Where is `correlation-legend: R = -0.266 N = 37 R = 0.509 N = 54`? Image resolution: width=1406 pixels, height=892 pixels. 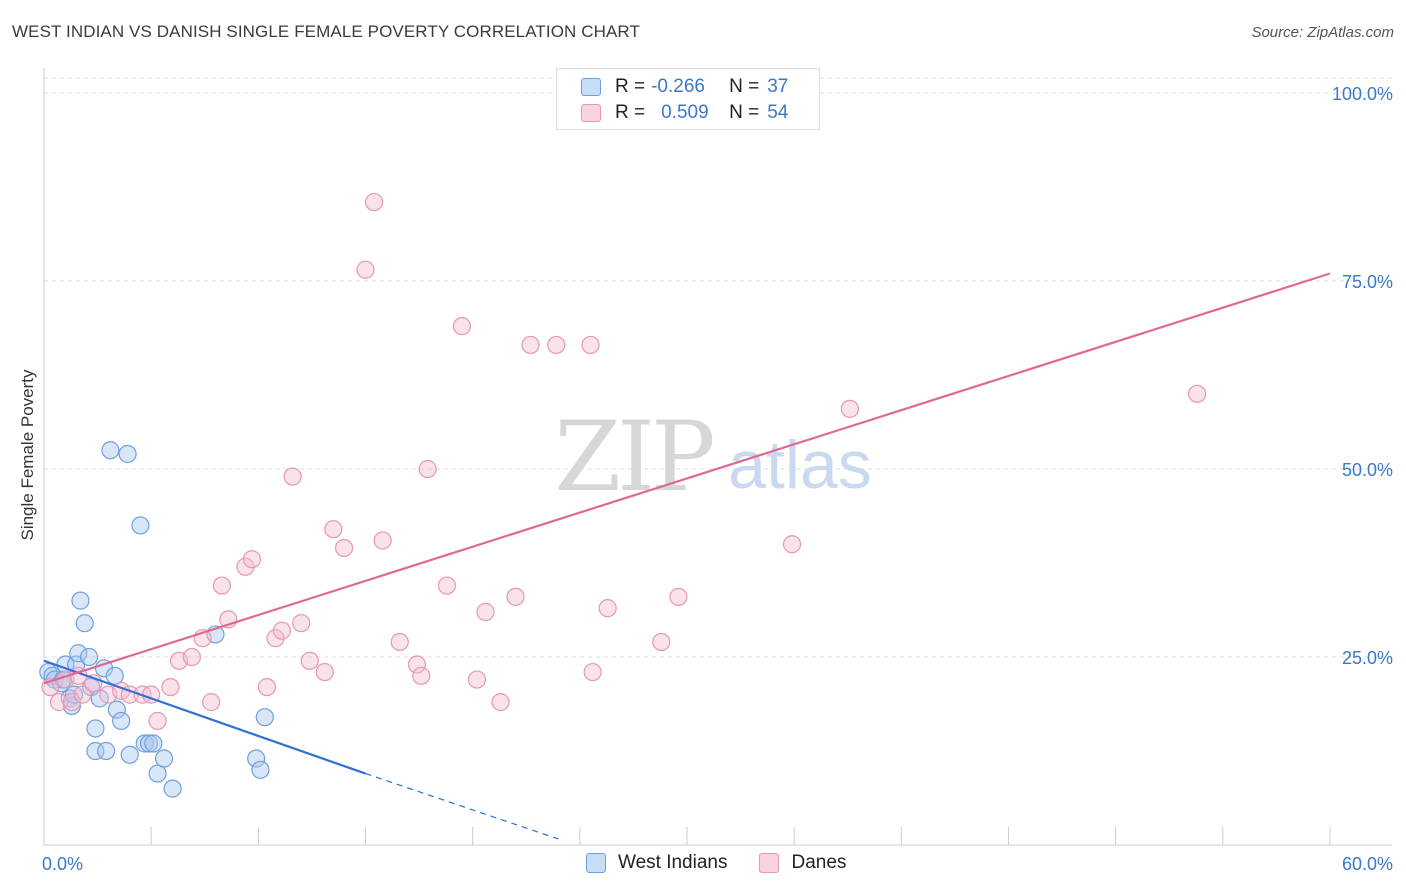 correlation-legend: R = -0.266 N = 37 R = 0.509 N = 54 is located at coordinates (688, 99).